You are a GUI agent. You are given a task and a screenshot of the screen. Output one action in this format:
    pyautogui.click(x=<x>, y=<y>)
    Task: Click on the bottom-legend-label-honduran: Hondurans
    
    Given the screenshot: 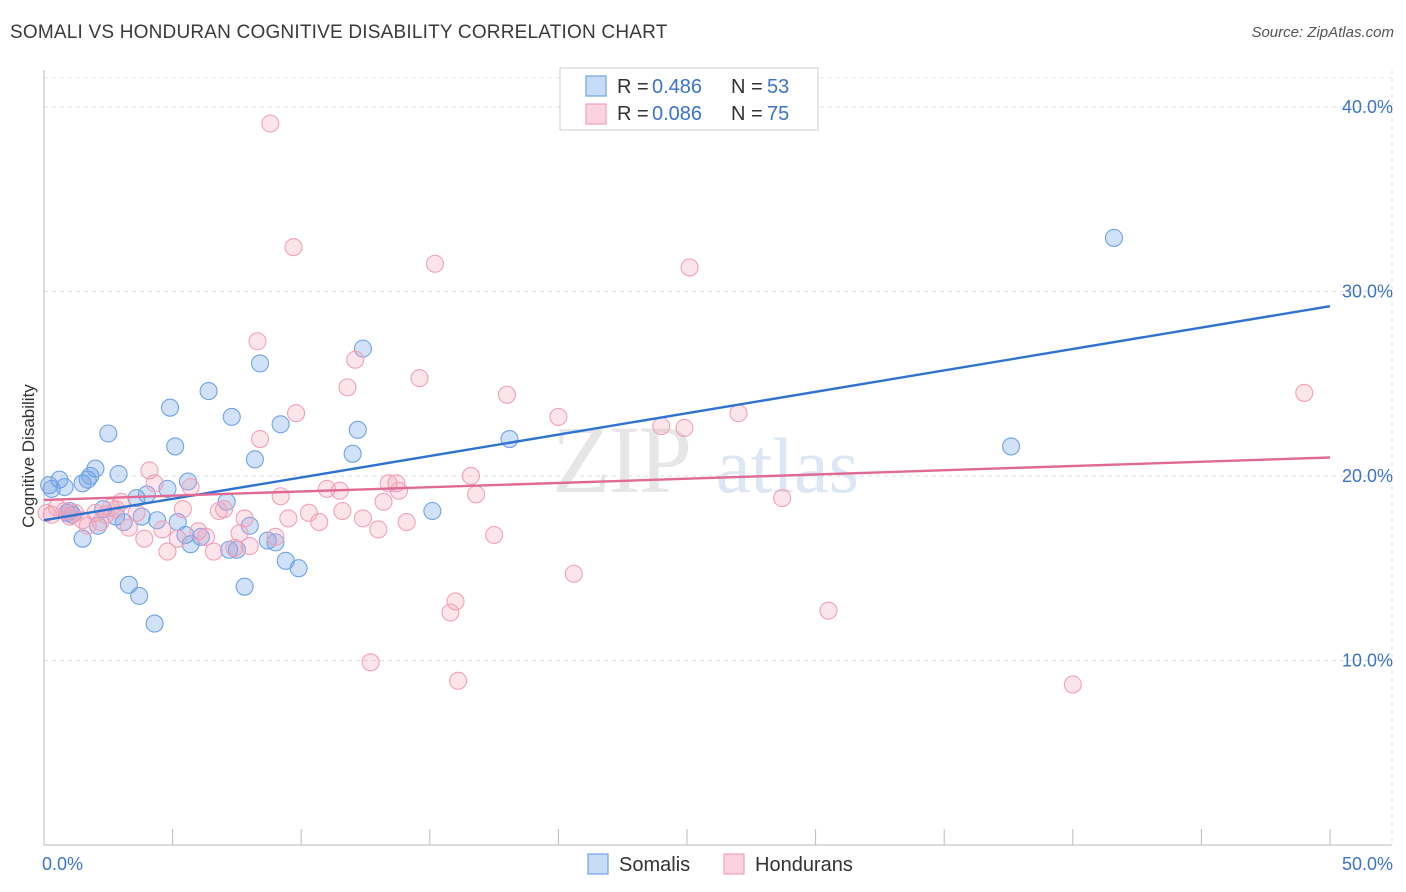 What is the action you would take?
    pyautogui.click(x=804, y=865)
    